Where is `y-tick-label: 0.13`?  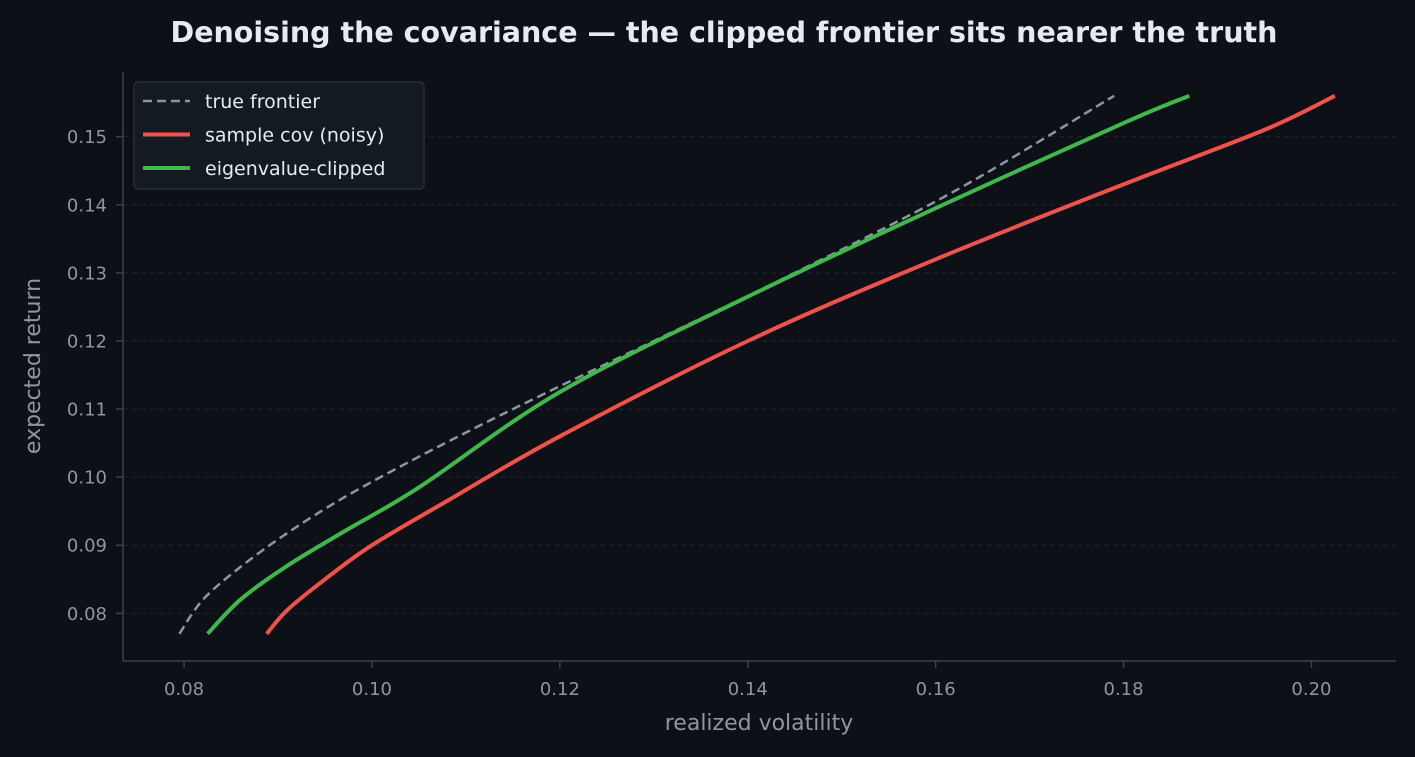 y-tick-label: 0.13 is located at coordinates (87, 273).